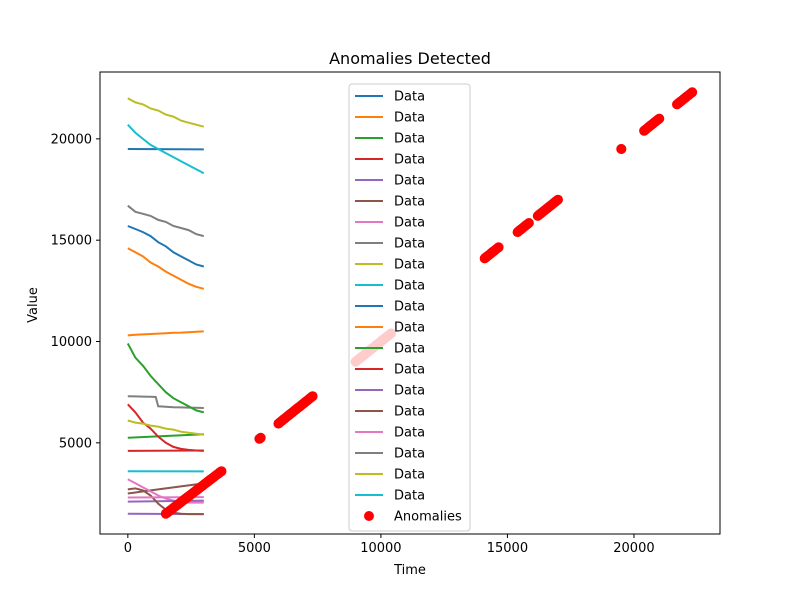 The width and height of the screenshot is (800, 600). What do you see at coordinates (71, 342) in the screenshot?
I see `y-tick-label-10000: 10000` at bounding box center [71, 342].